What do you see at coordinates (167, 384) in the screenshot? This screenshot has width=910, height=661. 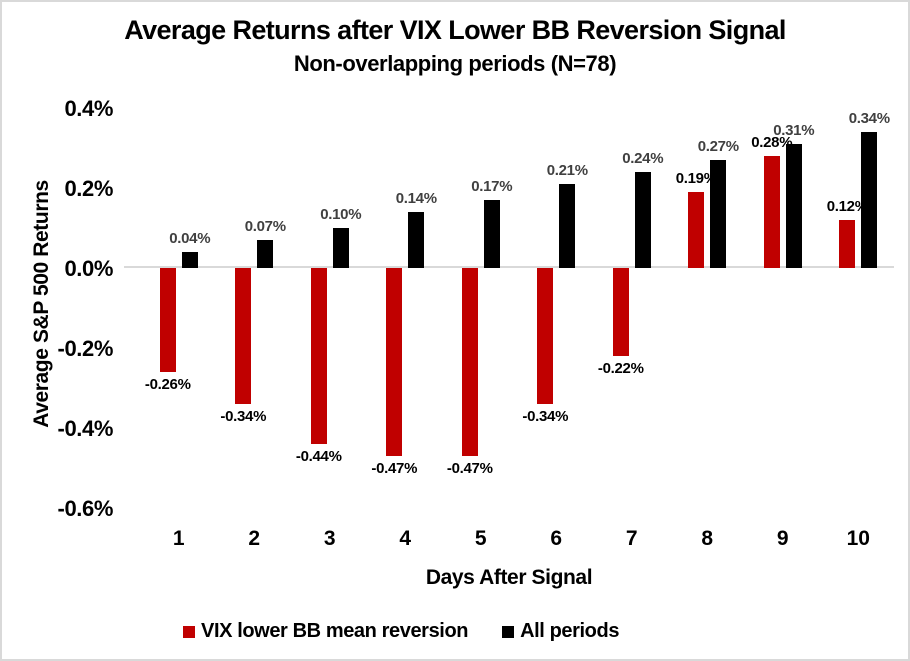 I see `vix-bar-label-day-1: -0.26%` at bounding box center [167, 384].